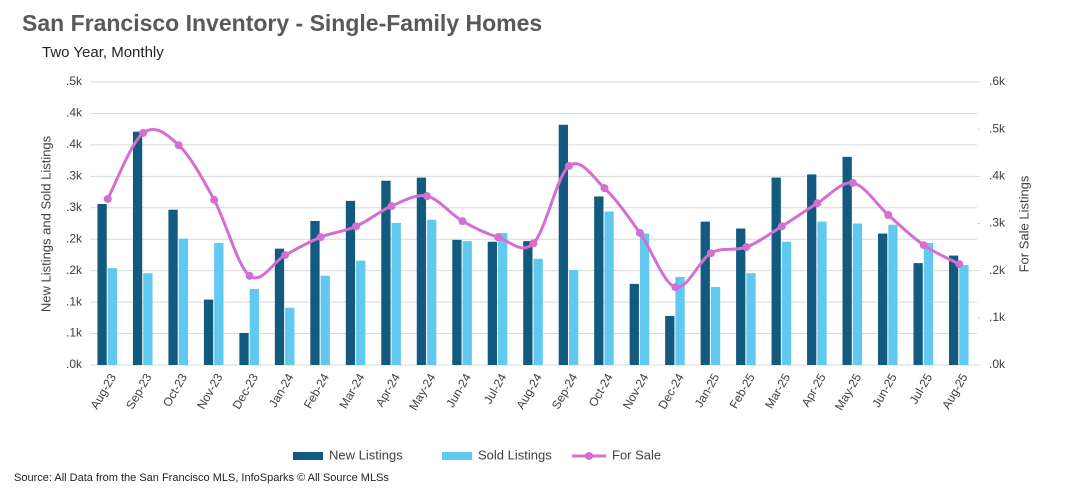  Describe the element at coordinates (777, 391) in the screenshot. I see `x-tick-label: Mar-25` at that location.